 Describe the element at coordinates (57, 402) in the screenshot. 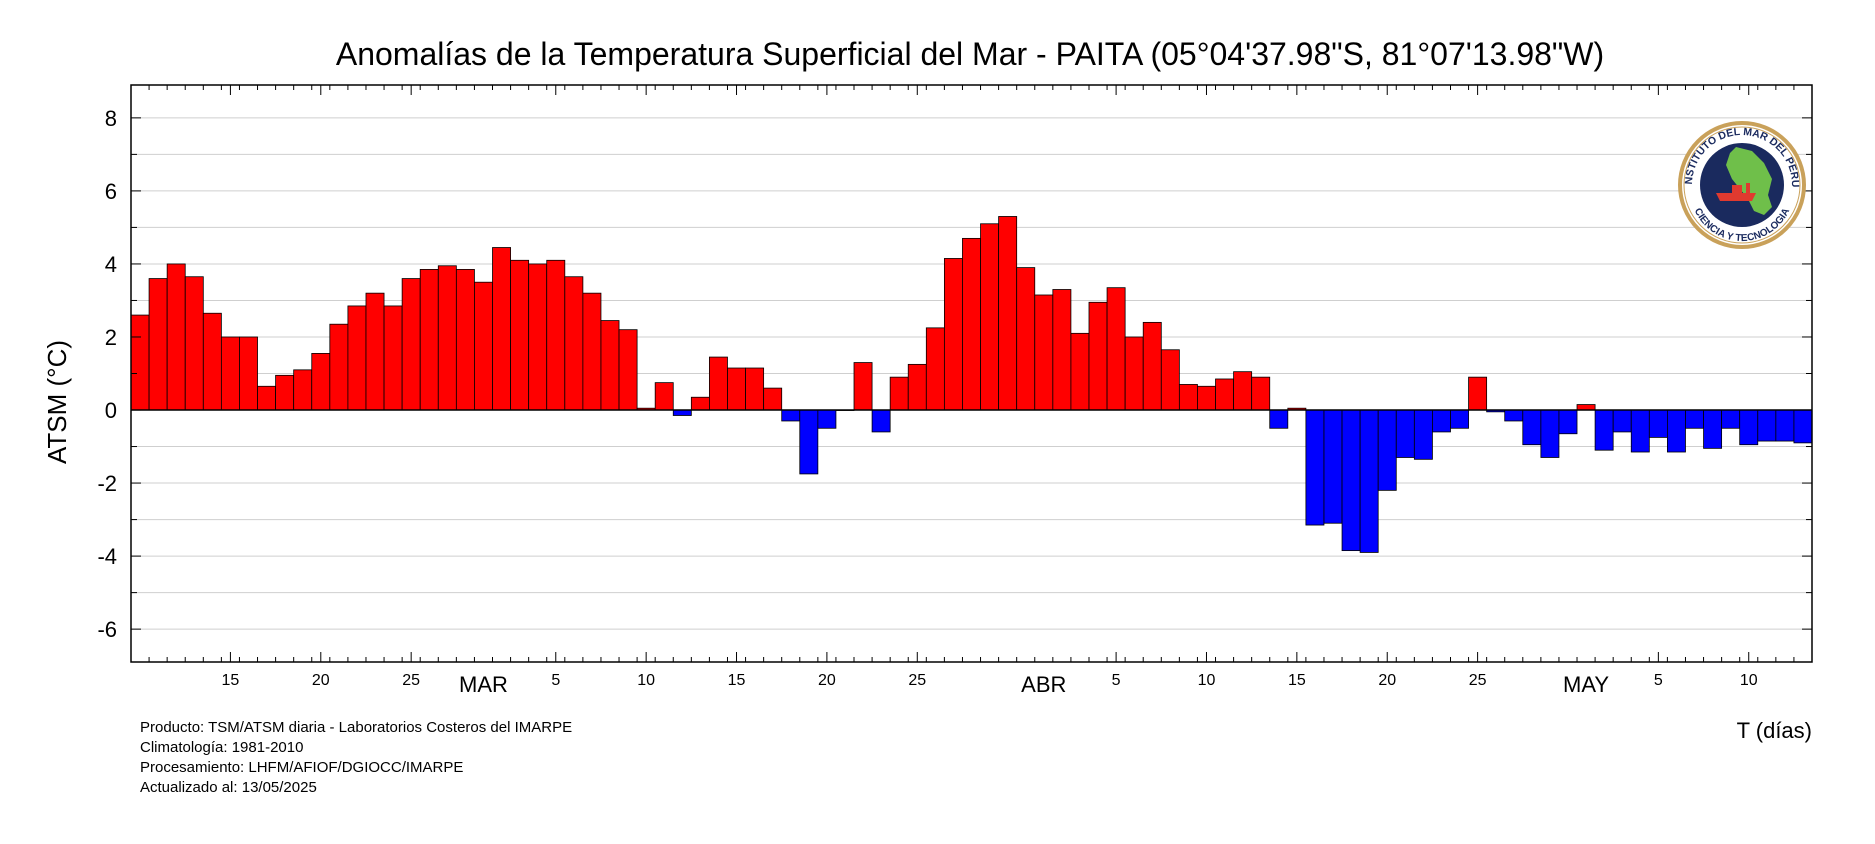

I see `y-axis-label: ATSM (°C)` at that location.